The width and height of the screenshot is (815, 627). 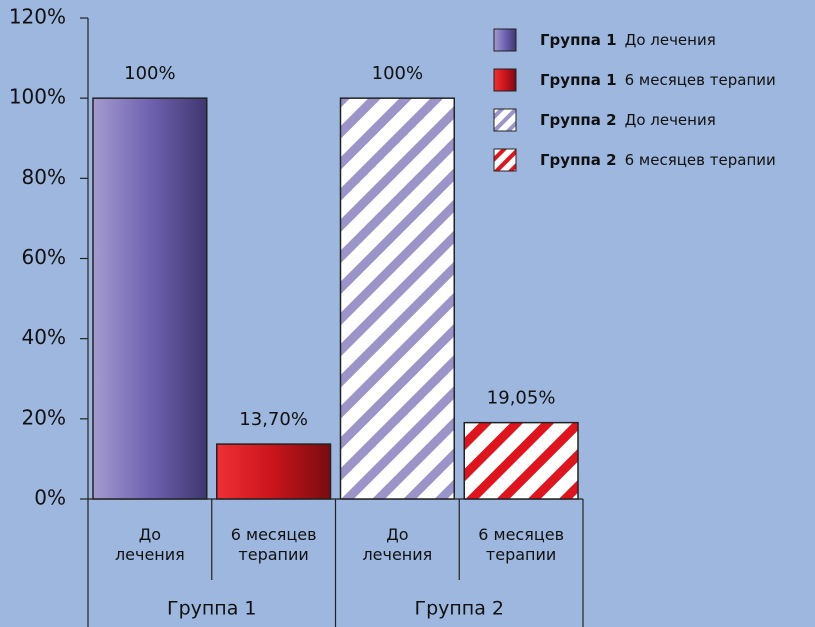 What do you see at coordinates (37, 17) in the screenshot?
I see `y-tick-label: 120%` at bounding box center [37, 17].